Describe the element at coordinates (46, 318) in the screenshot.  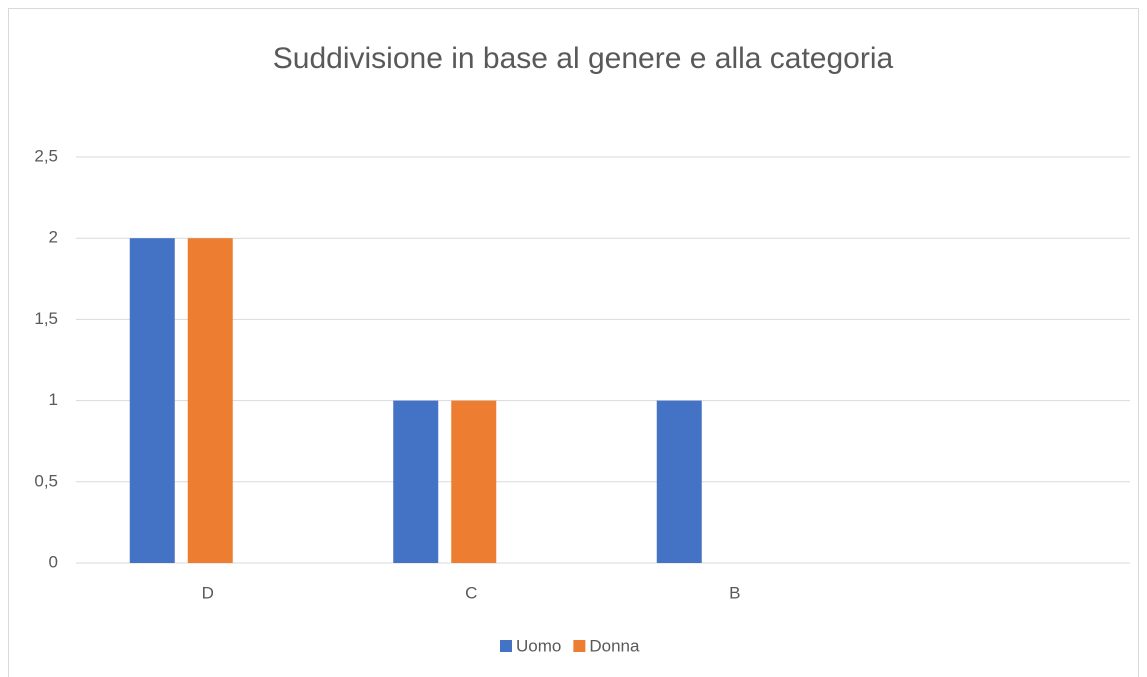
I see `y-tick-label: 1,5` at that location.